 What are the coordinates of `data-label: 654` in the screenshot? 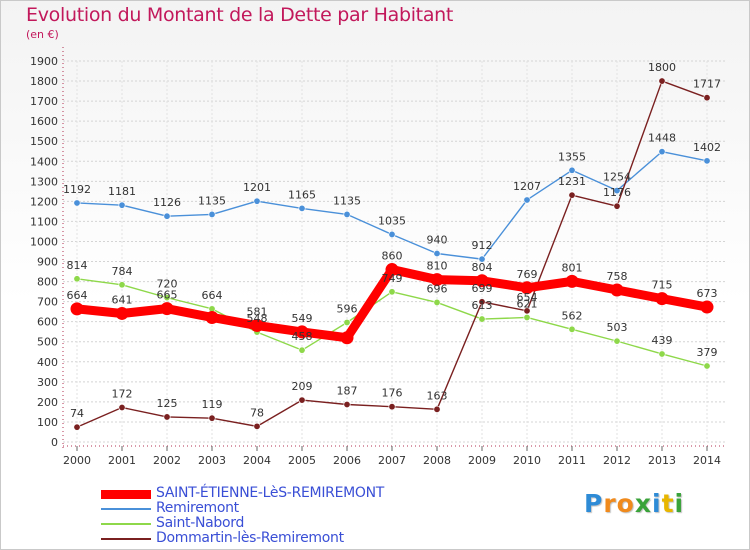 It's located at (527, 297).